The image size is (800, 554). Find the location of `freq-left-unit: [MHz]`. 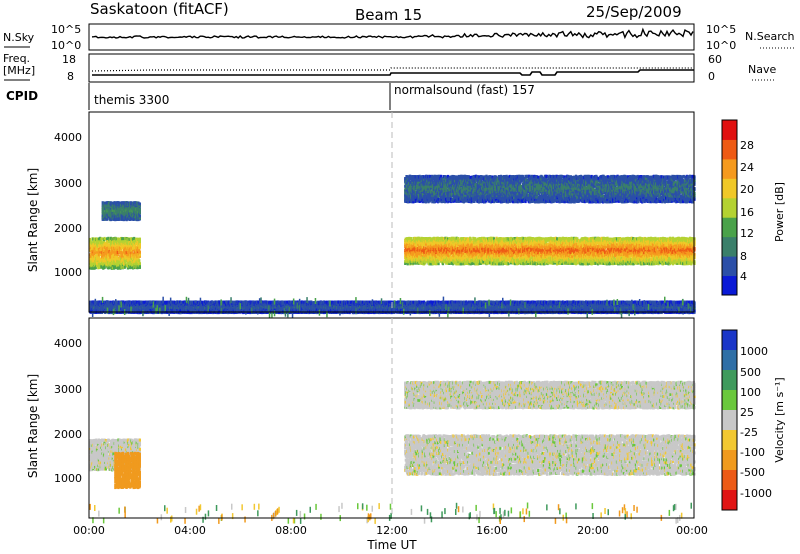

freq-left-unit: [MHz] is located at coordinates (19, 70).